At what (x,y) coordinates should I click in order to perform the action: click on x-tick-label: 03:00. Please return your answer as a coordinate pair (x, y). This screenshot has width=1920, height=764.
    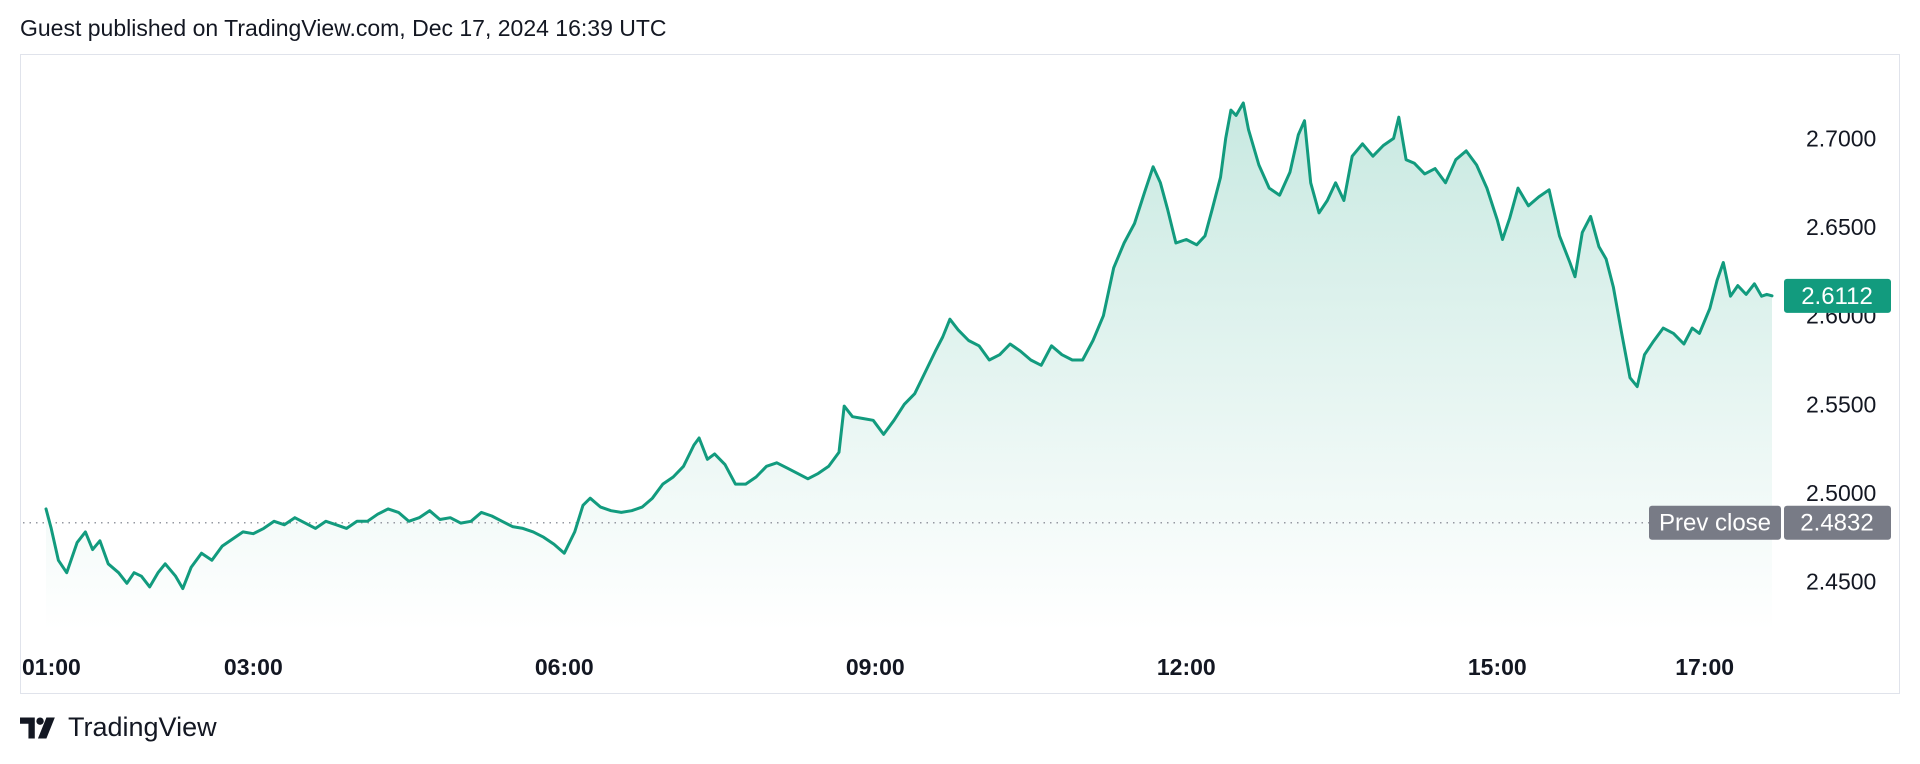
    Looking at the image, I should click on (253, 667).